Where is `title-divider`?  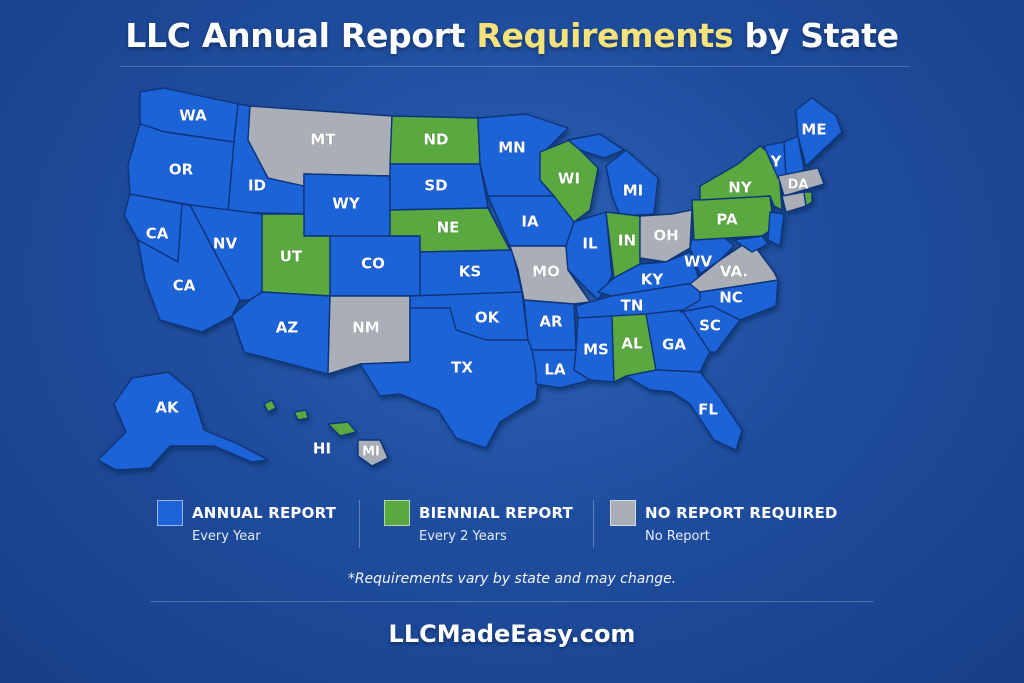 title-divider is located at coordinates (515, 66).